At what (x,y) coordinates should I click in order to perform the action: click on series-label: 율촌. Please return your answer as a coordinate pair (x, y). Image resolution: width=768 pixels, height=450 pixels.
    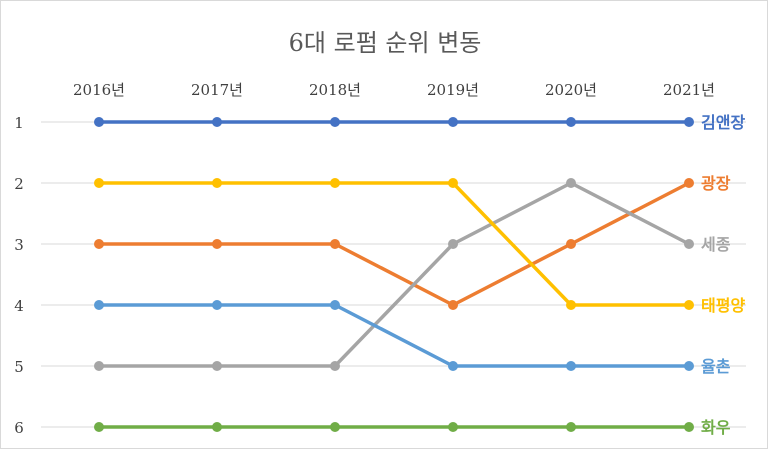
    Looking at the image, I should click on (716, 366).